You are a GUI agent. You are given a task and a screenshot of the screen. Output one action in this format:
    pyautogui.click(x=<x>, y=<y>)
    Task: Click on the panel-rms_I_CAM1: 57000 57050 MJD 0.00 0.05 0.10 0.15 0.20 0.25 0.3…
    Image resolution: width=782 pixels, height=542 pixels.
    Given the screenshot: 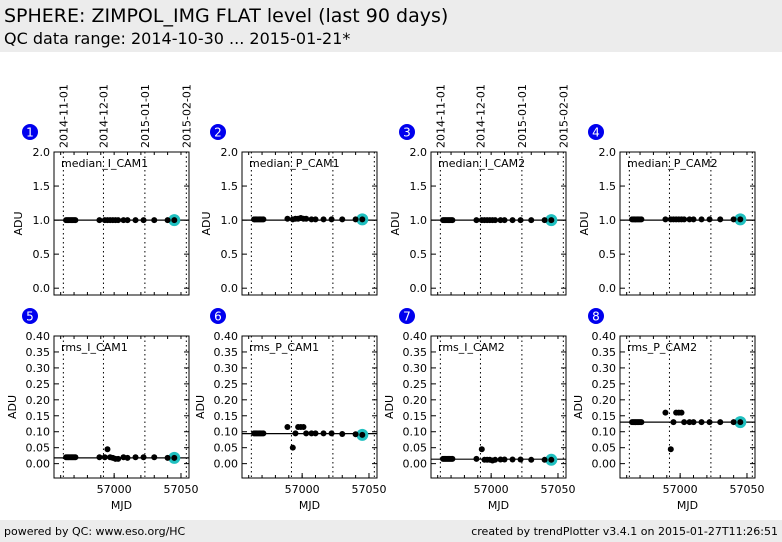 What is the action you would take?
    pyautogui.click(x=102, y=410)
    